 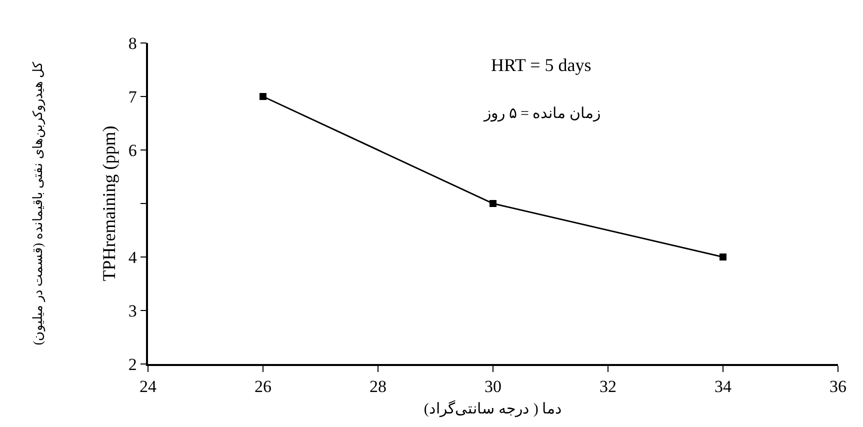 What do you see at coordinates (541, 65) in the screenshot?
I see `annotation: HRT = 5 days` at bounding box center [541, 65].